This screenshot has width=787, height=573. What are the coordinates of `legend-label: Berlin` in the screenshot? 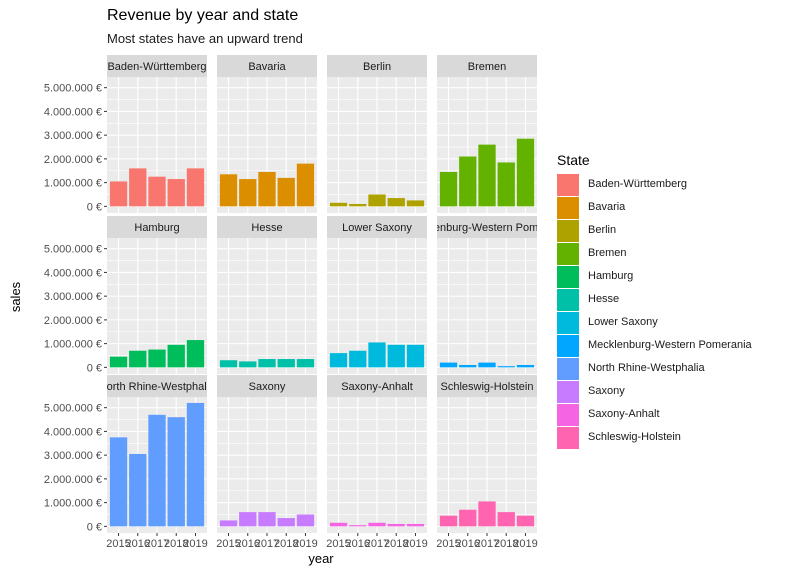 It's located at (602, 230).